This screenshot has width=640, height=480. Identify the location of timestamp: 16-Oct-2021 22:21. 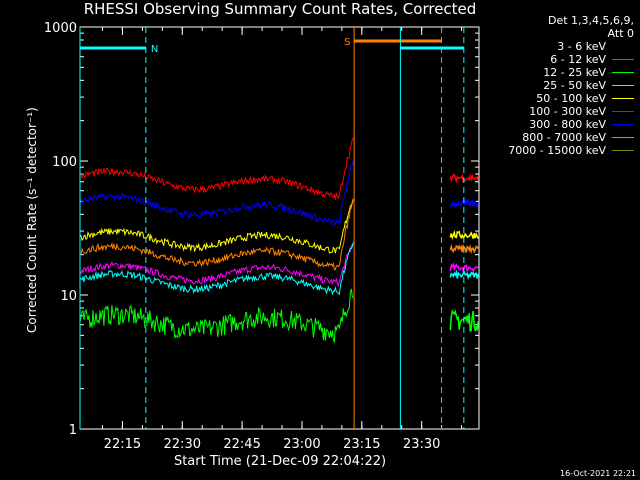
(598, 473).